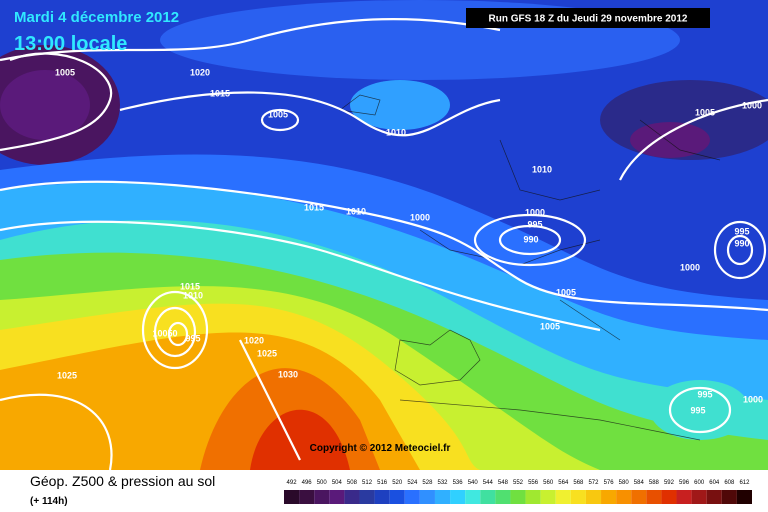  I want to click on scale-label: 572, so click(593, 483).